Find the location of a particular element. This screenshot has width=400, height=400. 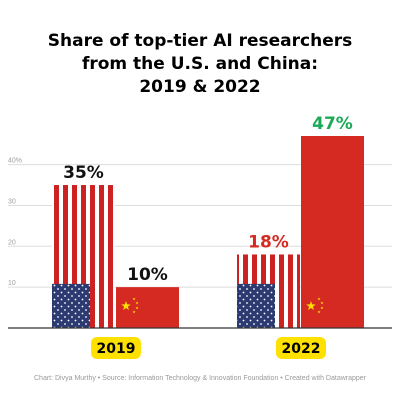

x-tick-label: 2019 is located at coordinates (116, 349).